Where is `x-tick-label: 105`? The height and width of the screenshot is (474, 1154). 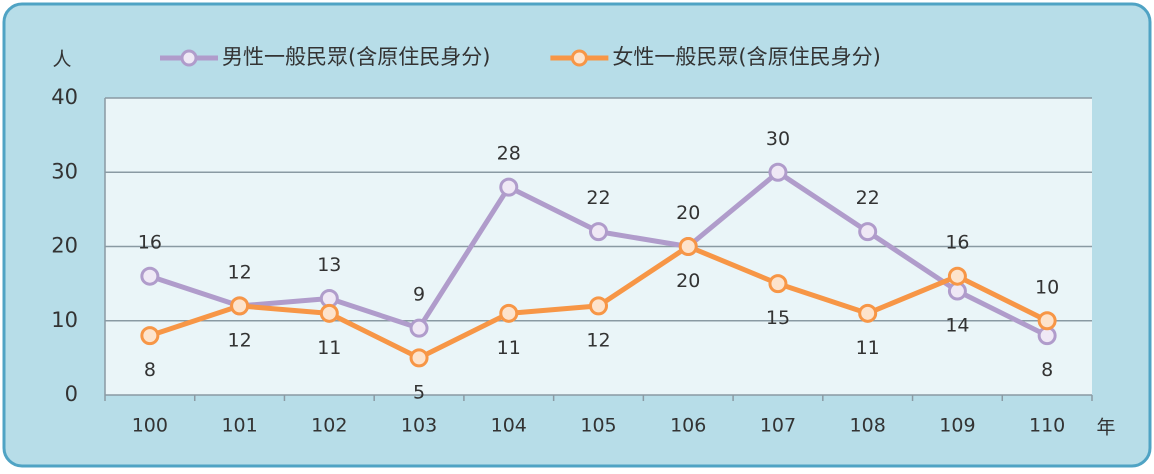 x-tick-label: 105 is located at coordinates (598, 426).